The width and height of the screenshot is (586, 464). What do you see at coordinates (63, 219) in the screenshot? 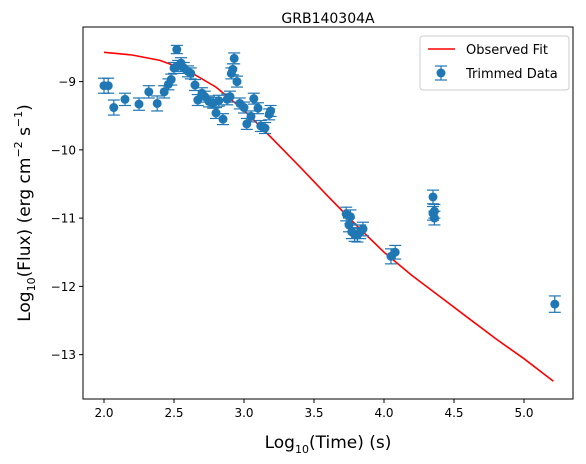
I see `y-tick-label: −11` at bounding box center [63, 219].